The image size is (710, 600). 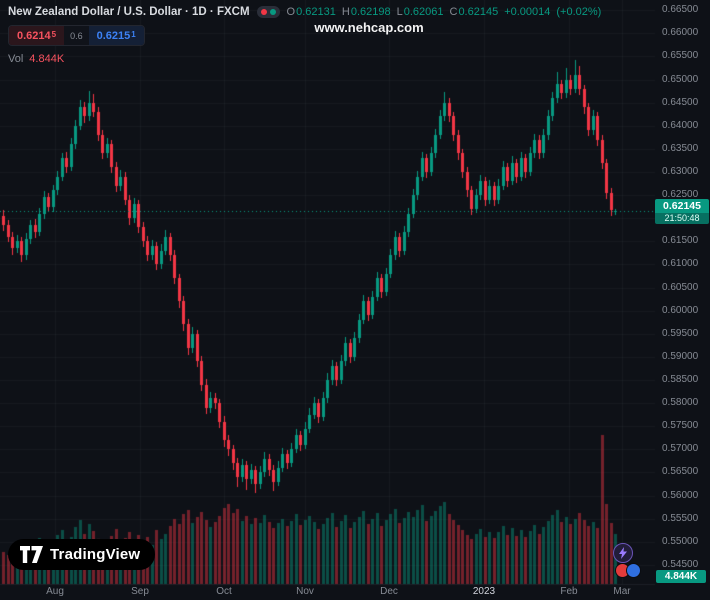 What do you see at coordinates (622, 591) in the screenshot?
I see `time-tick-label: Mar` at bounding box center [622, 591].